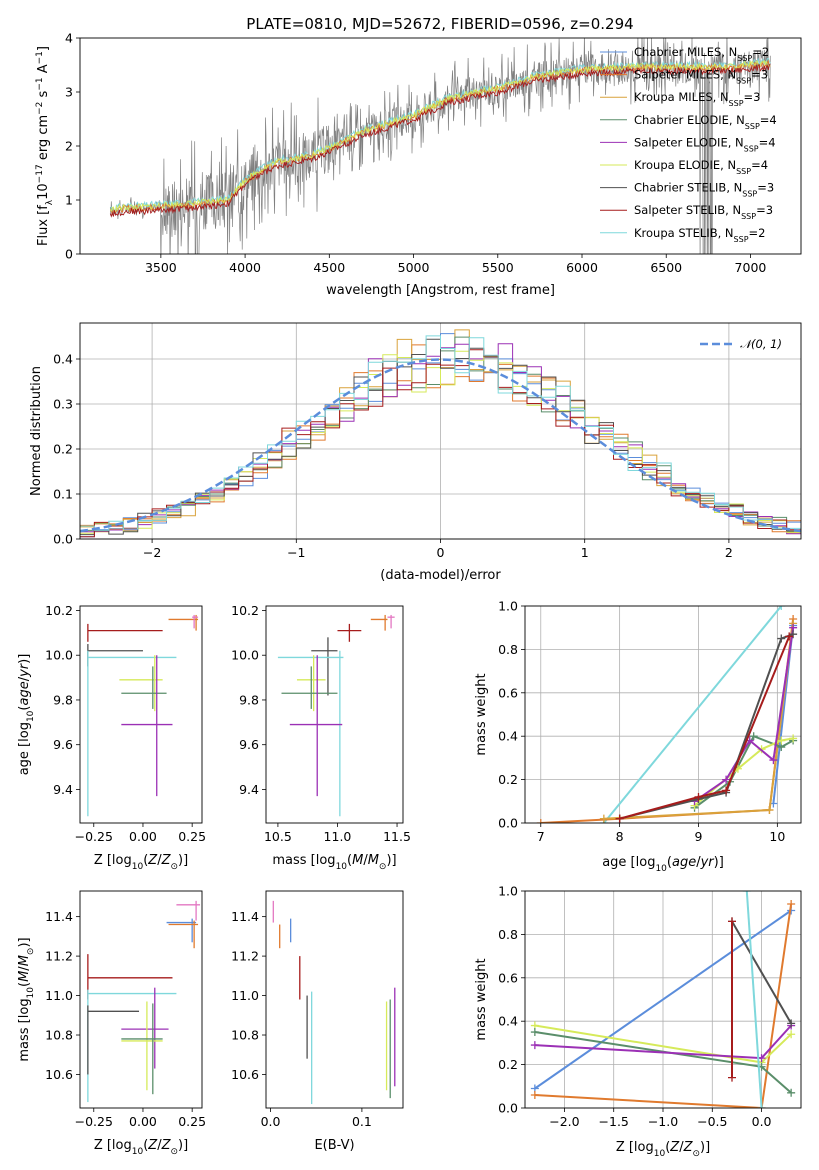 The height and width of the screenshot is (1170, 819). What do you see at coordinates (703, 212) in the screenshot?
I see `legend-label: Salpeter STELIB, NSSP=3` at bounding box center [703, 212].